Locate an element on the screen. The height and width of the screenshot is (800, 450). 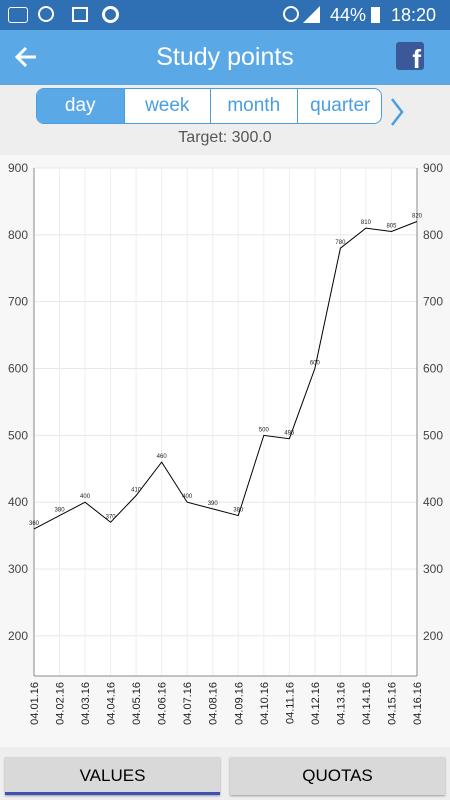
signal-icon is located at coordinates (311, 14).